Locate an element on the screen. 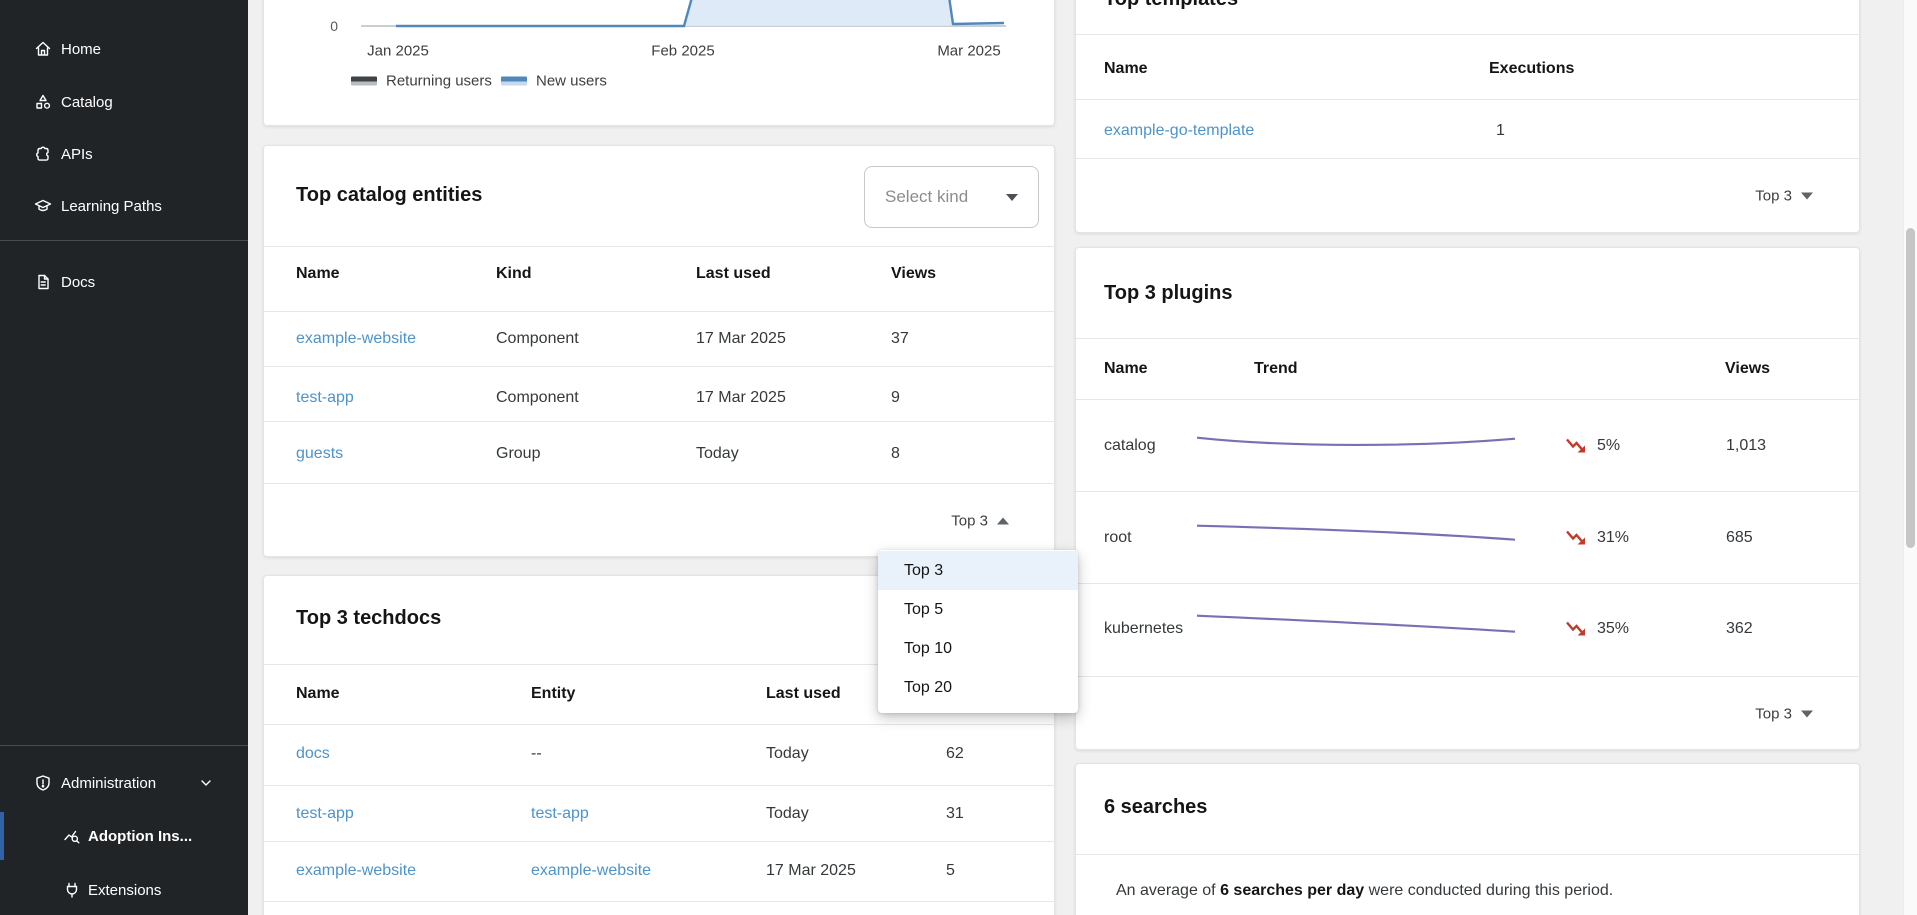  techdocs-col-name: Name is located at coordinates (318, 693).